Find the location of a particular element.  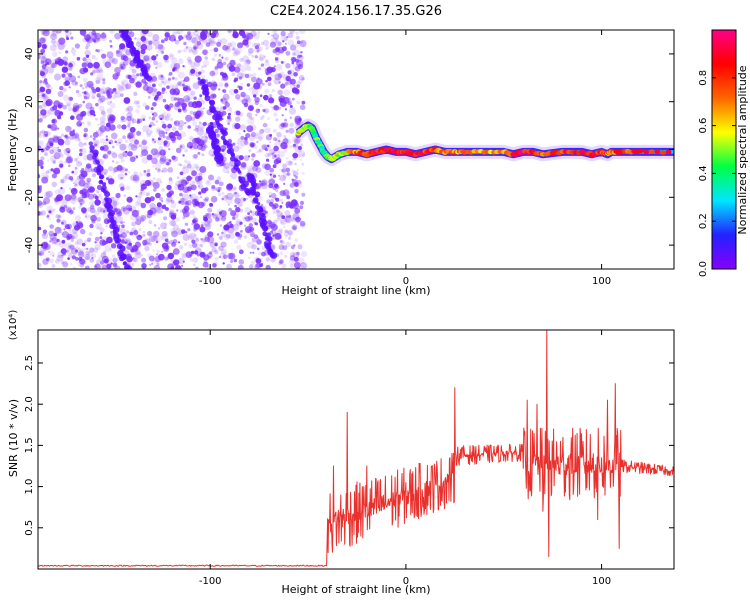

chart-title: C2E4.2024.156.17.35.G26 is located at coordinates (356, 11).